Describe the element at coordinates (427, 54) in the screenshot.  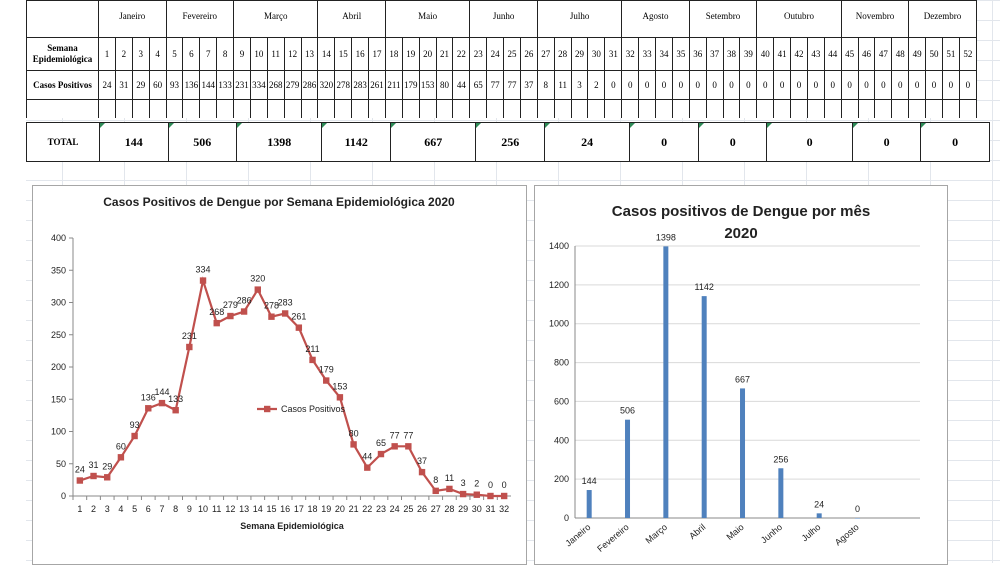
I see `week-cell: 20` at that location.